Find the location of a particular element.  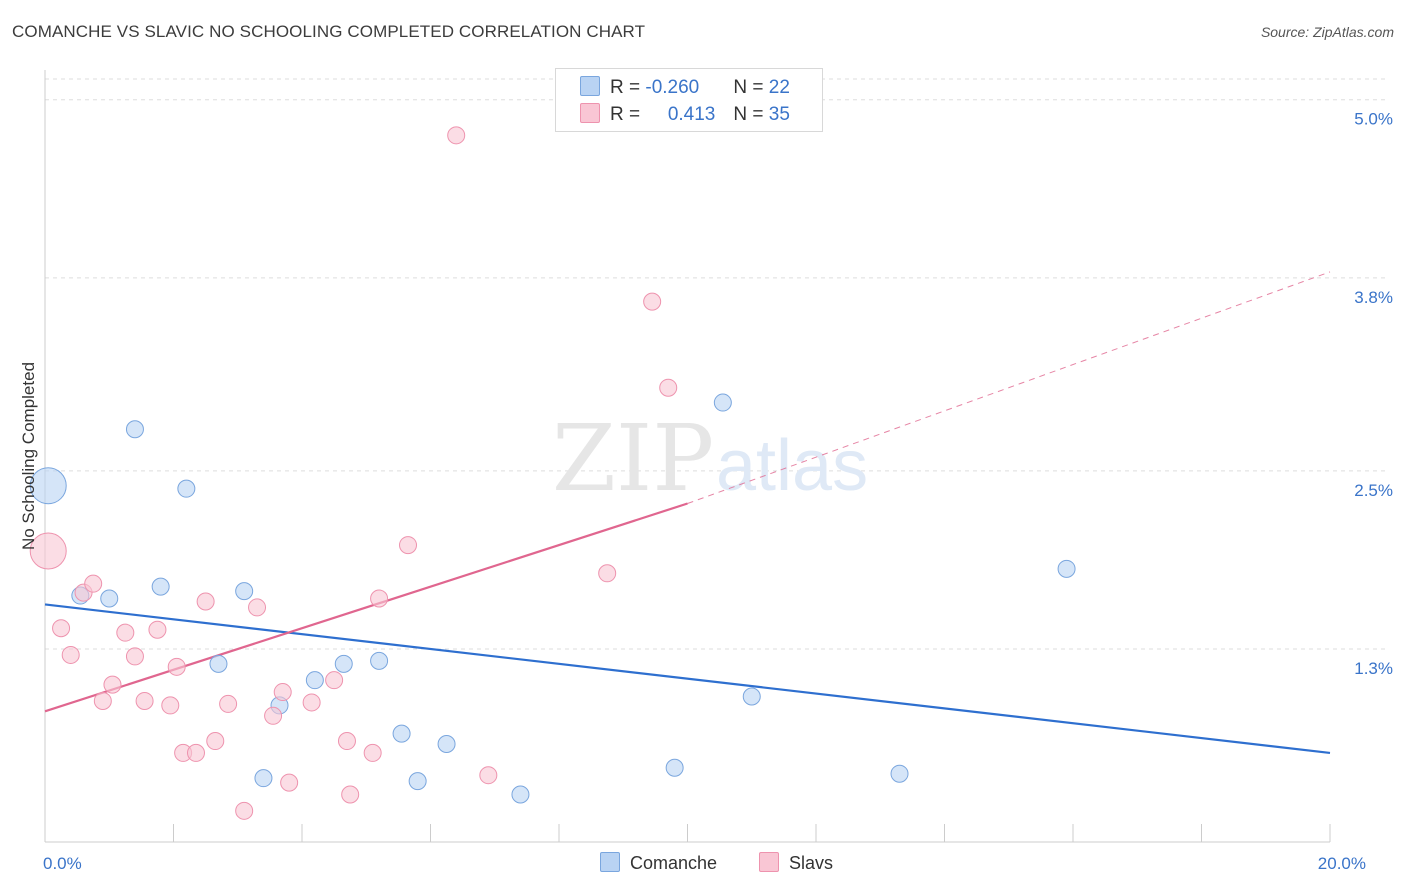

y-tick-label-3: 5.0% is located at coordinates (1373, 119).